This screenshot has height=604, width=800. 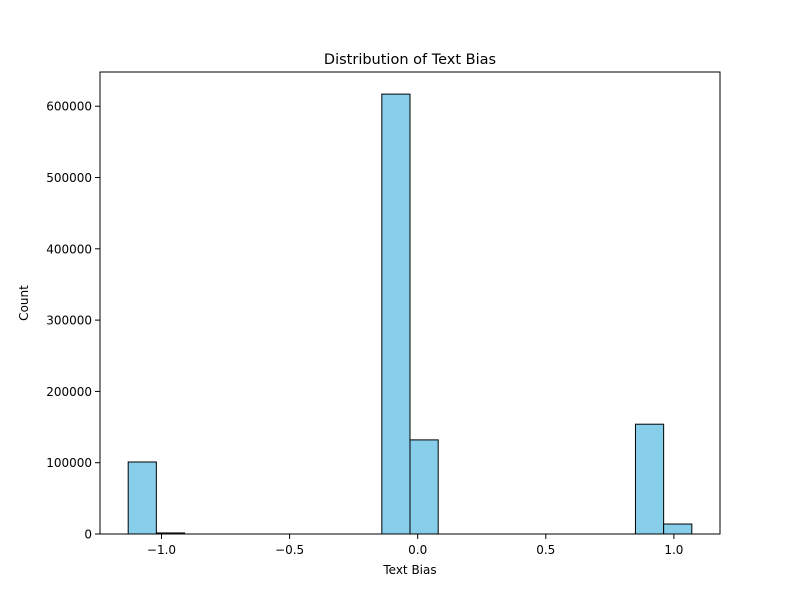 I want to click on y-tick-label: 500000, so click(x=69, y=178).